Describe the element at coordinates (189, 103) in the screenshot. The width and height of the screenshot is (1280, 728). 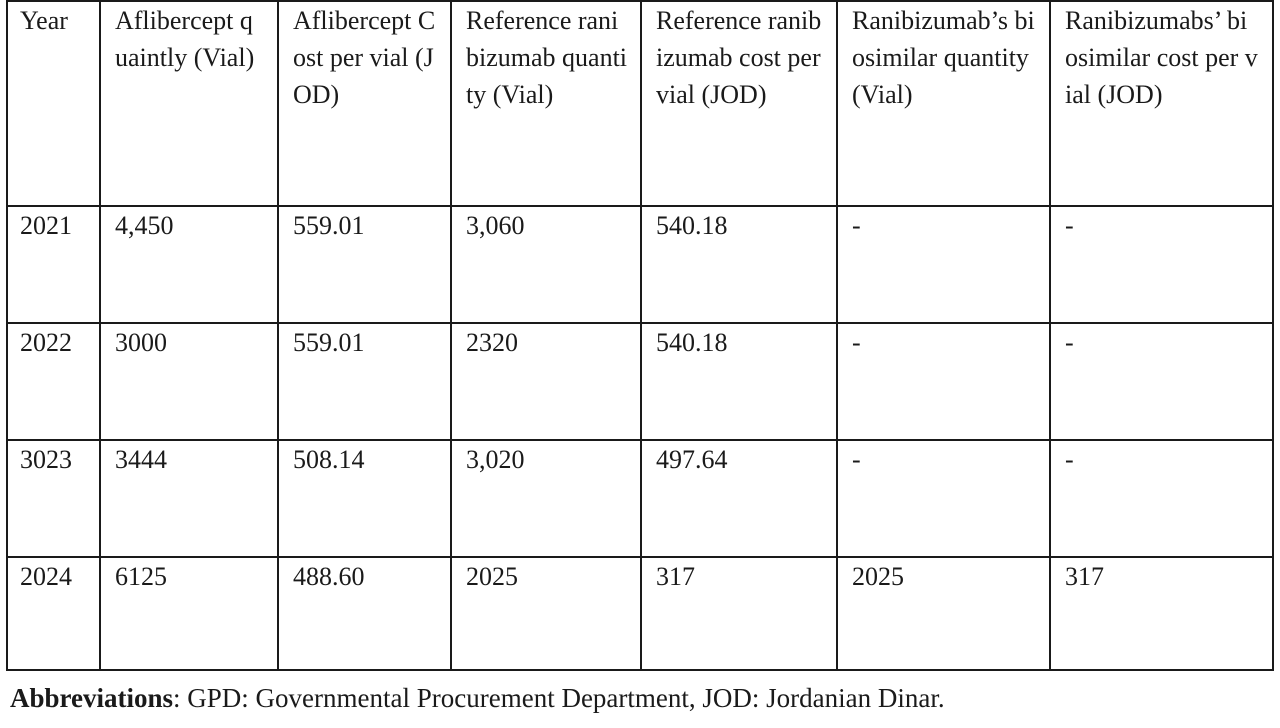
I see `header-cell-aflibercept-quantity: Aflibercept quaintly (Vial)` at that location.